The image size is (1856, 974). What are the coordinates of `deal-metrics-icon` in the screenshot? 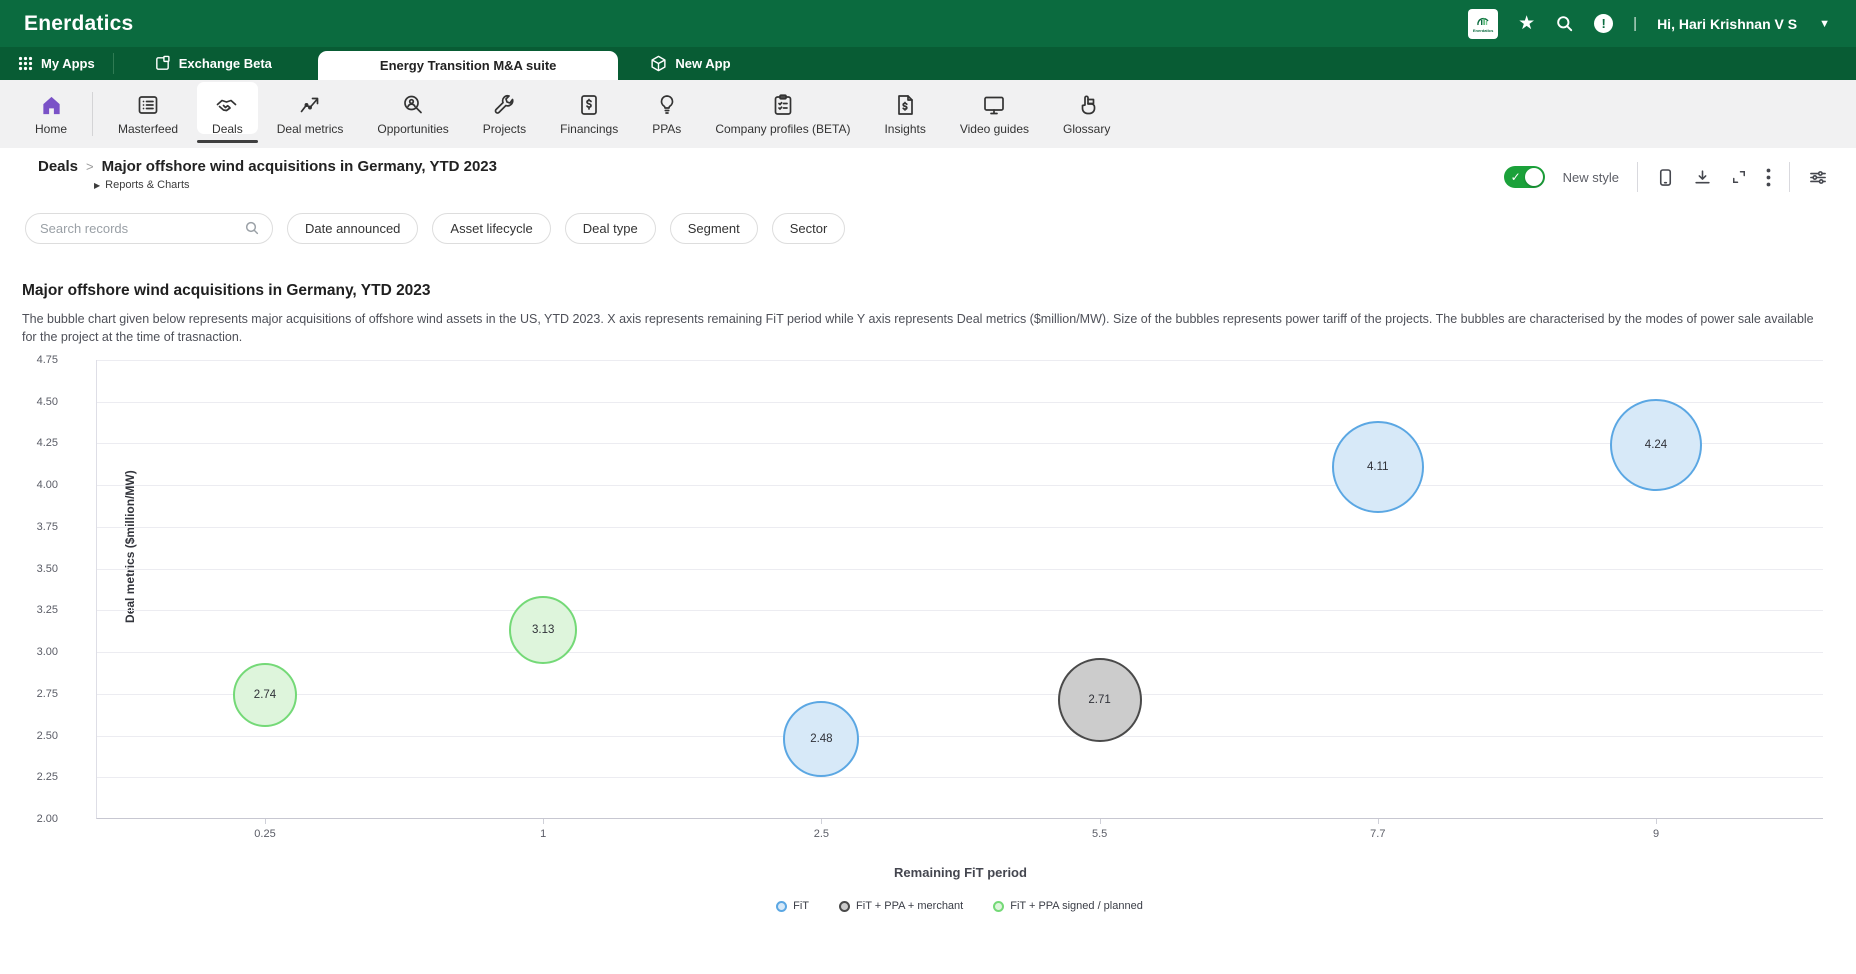 It's located at (310, 105).